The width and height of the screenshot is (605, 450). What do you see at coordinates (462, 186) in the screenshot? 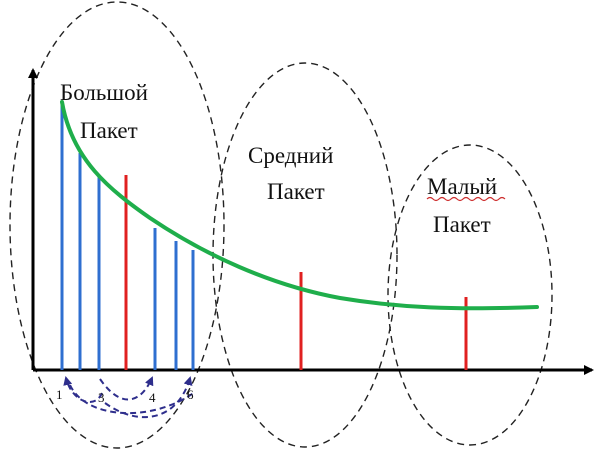
I see `small-packet-label-line1: Малый` at bounding box center [462, 186].